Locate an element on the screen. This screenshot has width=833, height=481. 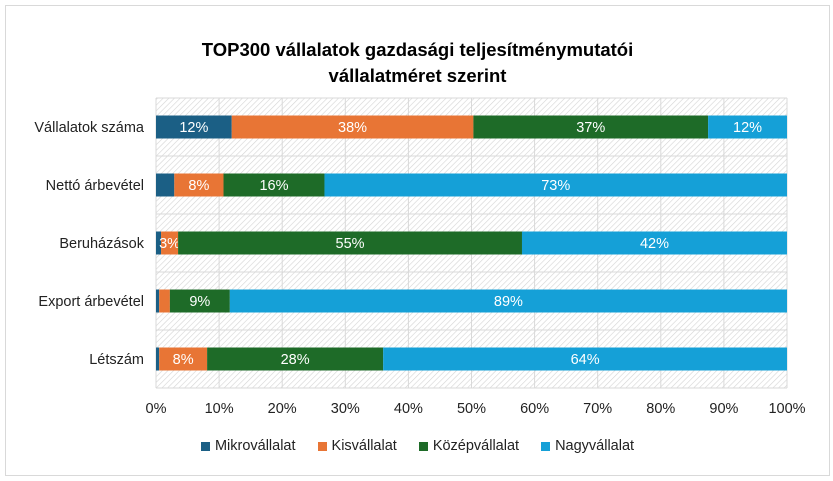
data-label: 28% is located at coordinates (295, 360).